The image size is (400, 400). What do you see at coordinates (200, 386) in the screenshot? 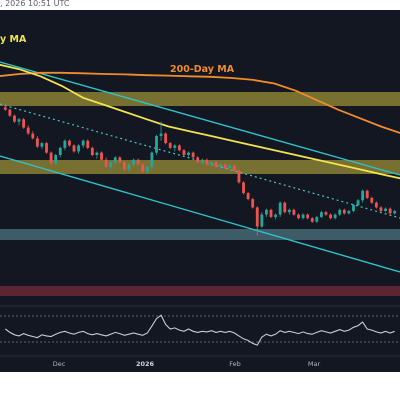
I see `footer-band` at bounding box center [200, 386].